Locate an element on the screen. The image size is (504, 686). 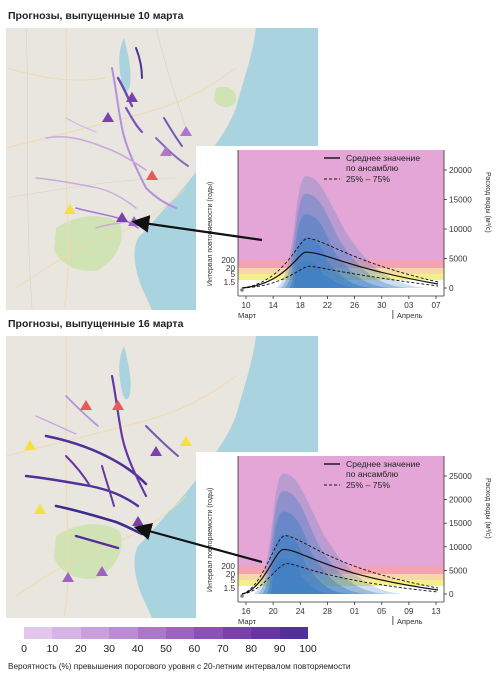
colorbar-label: 50 is located at coordinates (166, 649).